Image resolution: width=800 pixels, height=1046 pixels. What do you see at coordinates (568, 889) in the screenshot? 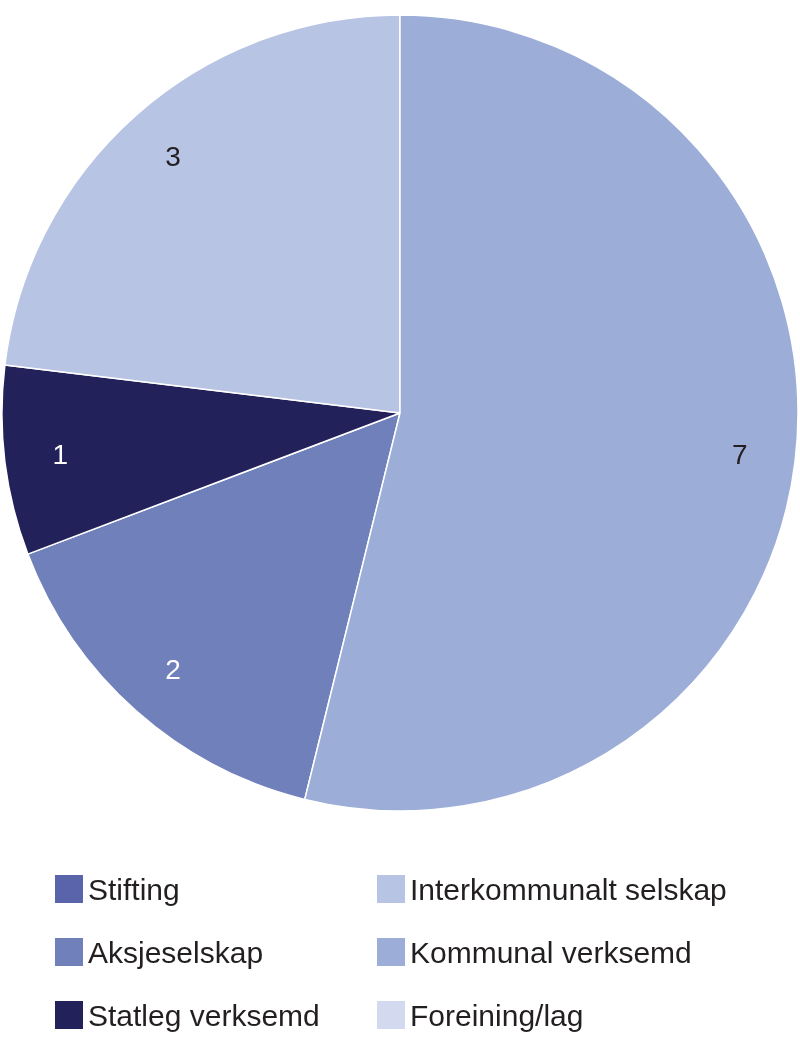
I see `legend-label: Interkommunalt selskap` at bounding box center [568, 889].